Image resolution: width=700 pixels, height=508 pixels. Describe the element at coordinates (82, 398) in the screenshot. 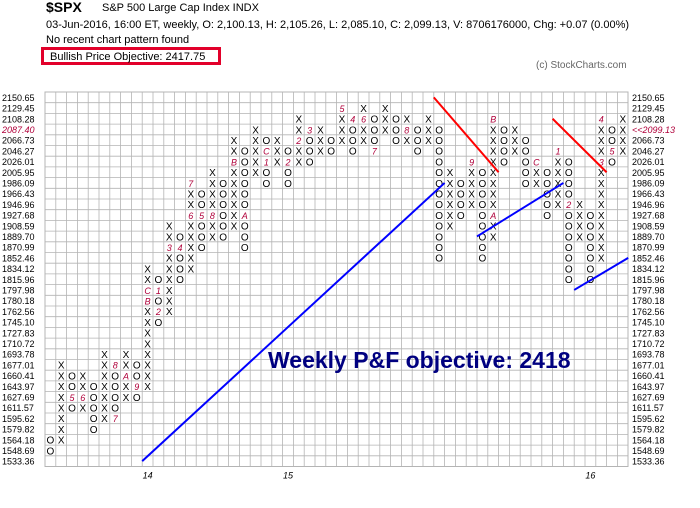

I see `month-mark: 6` at that location.